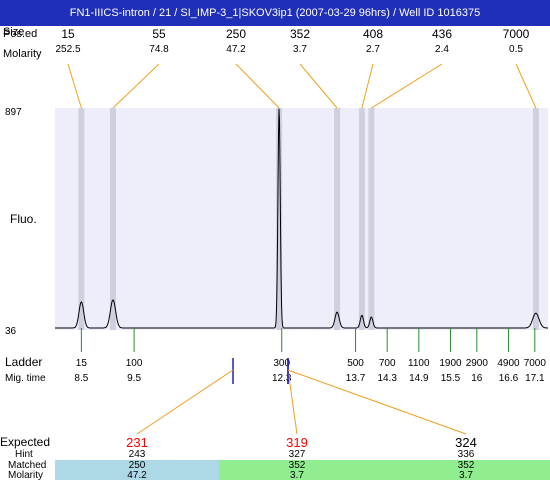 Image resolution: width=550 pixels, height=480 pixels. Describe the element at coordinates (22, 54) in the screenshot. I see `top-molarity-label: Molarity` at that location.